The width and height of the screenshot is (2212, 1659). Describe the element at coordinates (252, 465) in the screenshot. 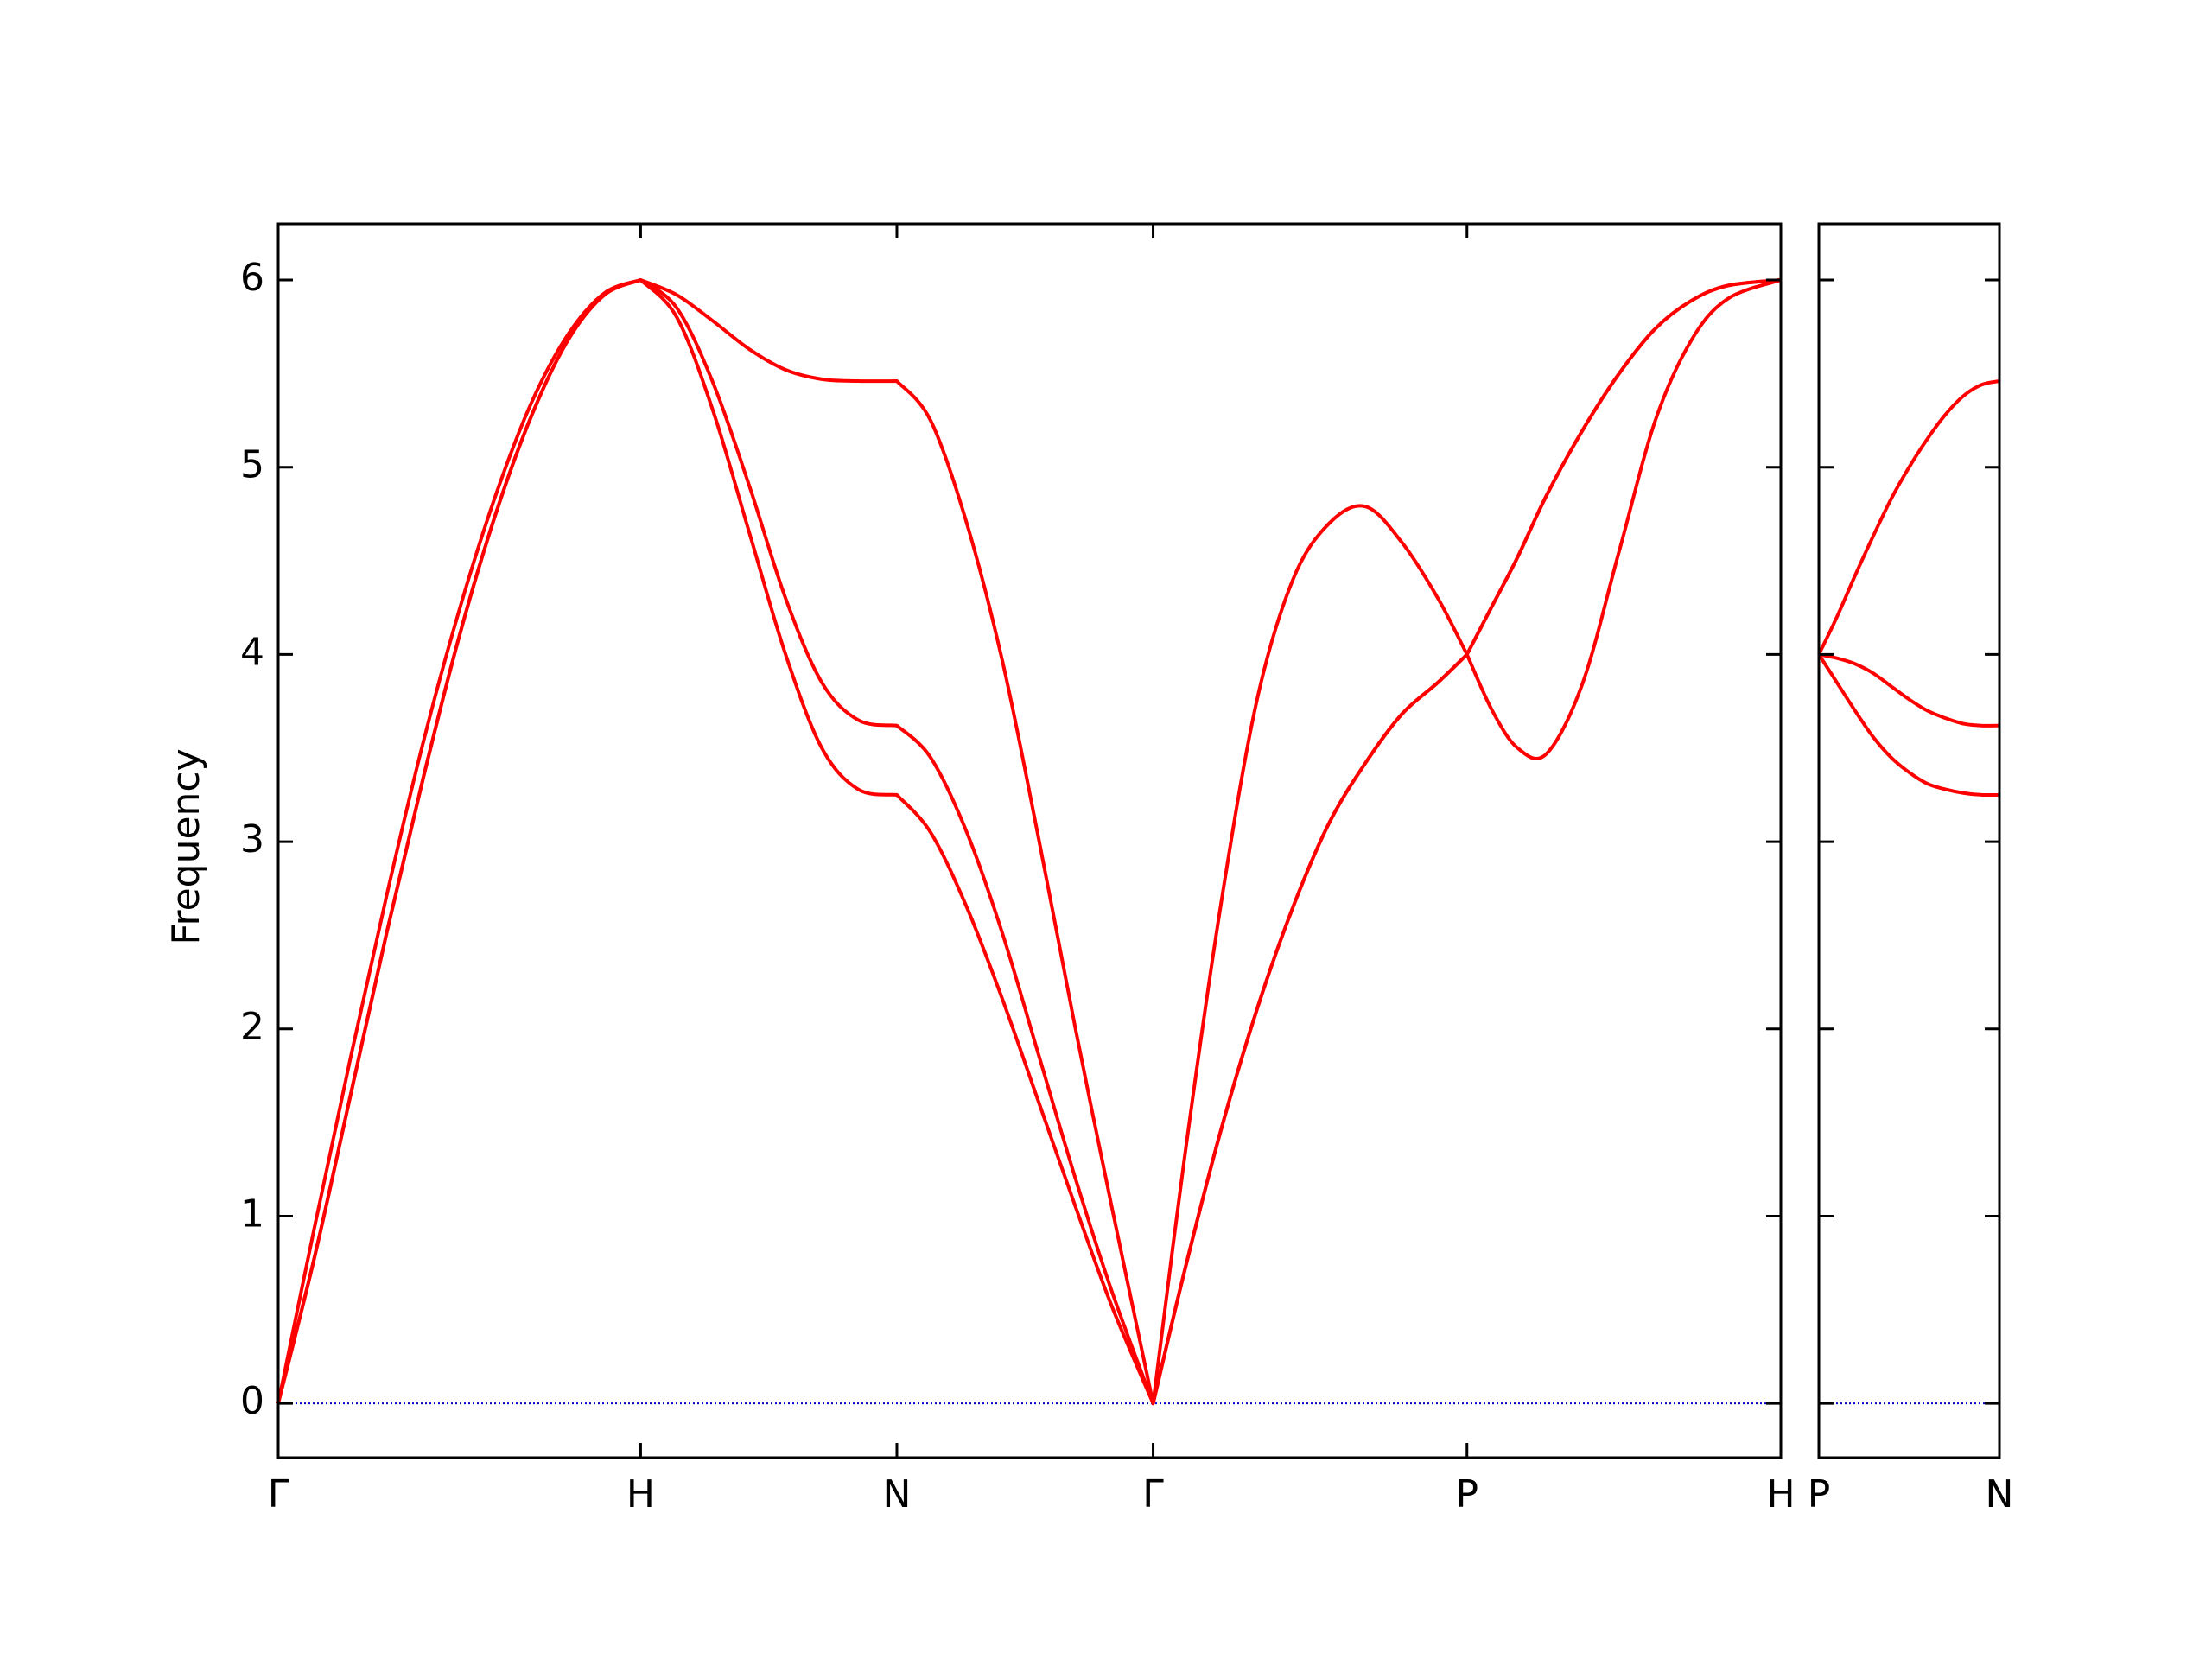

I see `y-tick-label: 5` at that location.